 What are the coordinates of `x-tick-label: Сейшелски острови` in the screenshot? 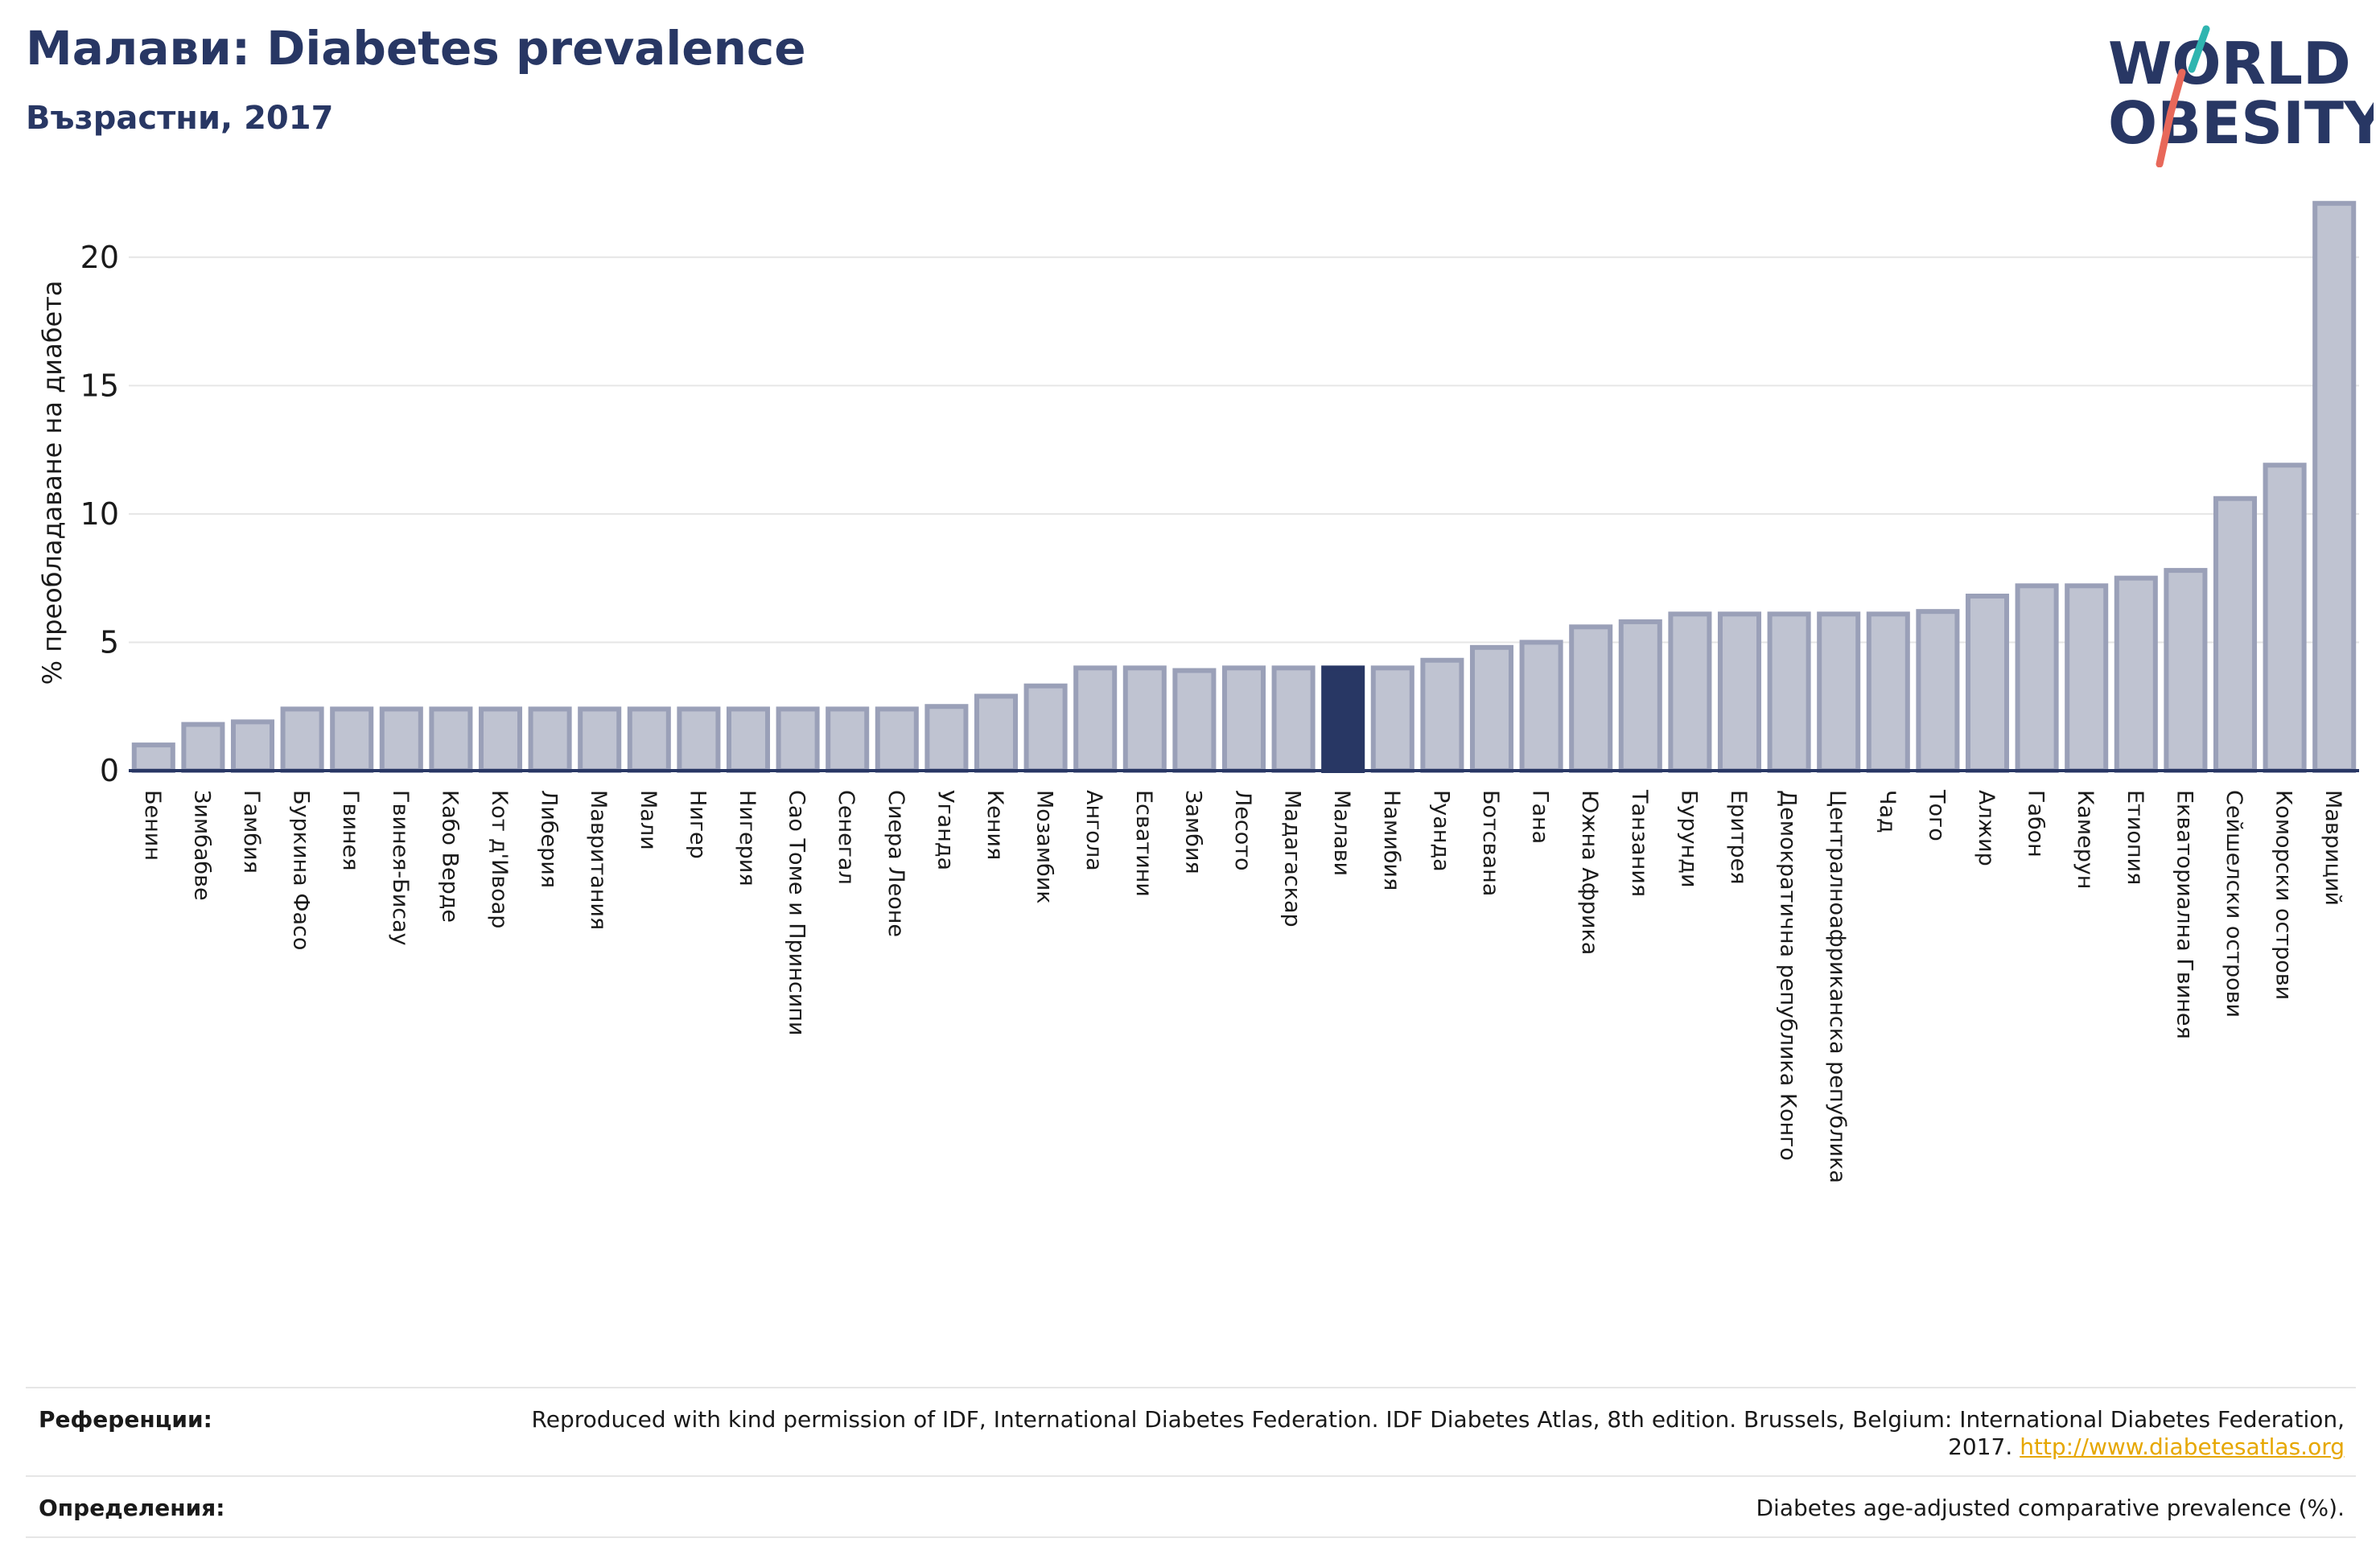 It's located at (2234, 904).